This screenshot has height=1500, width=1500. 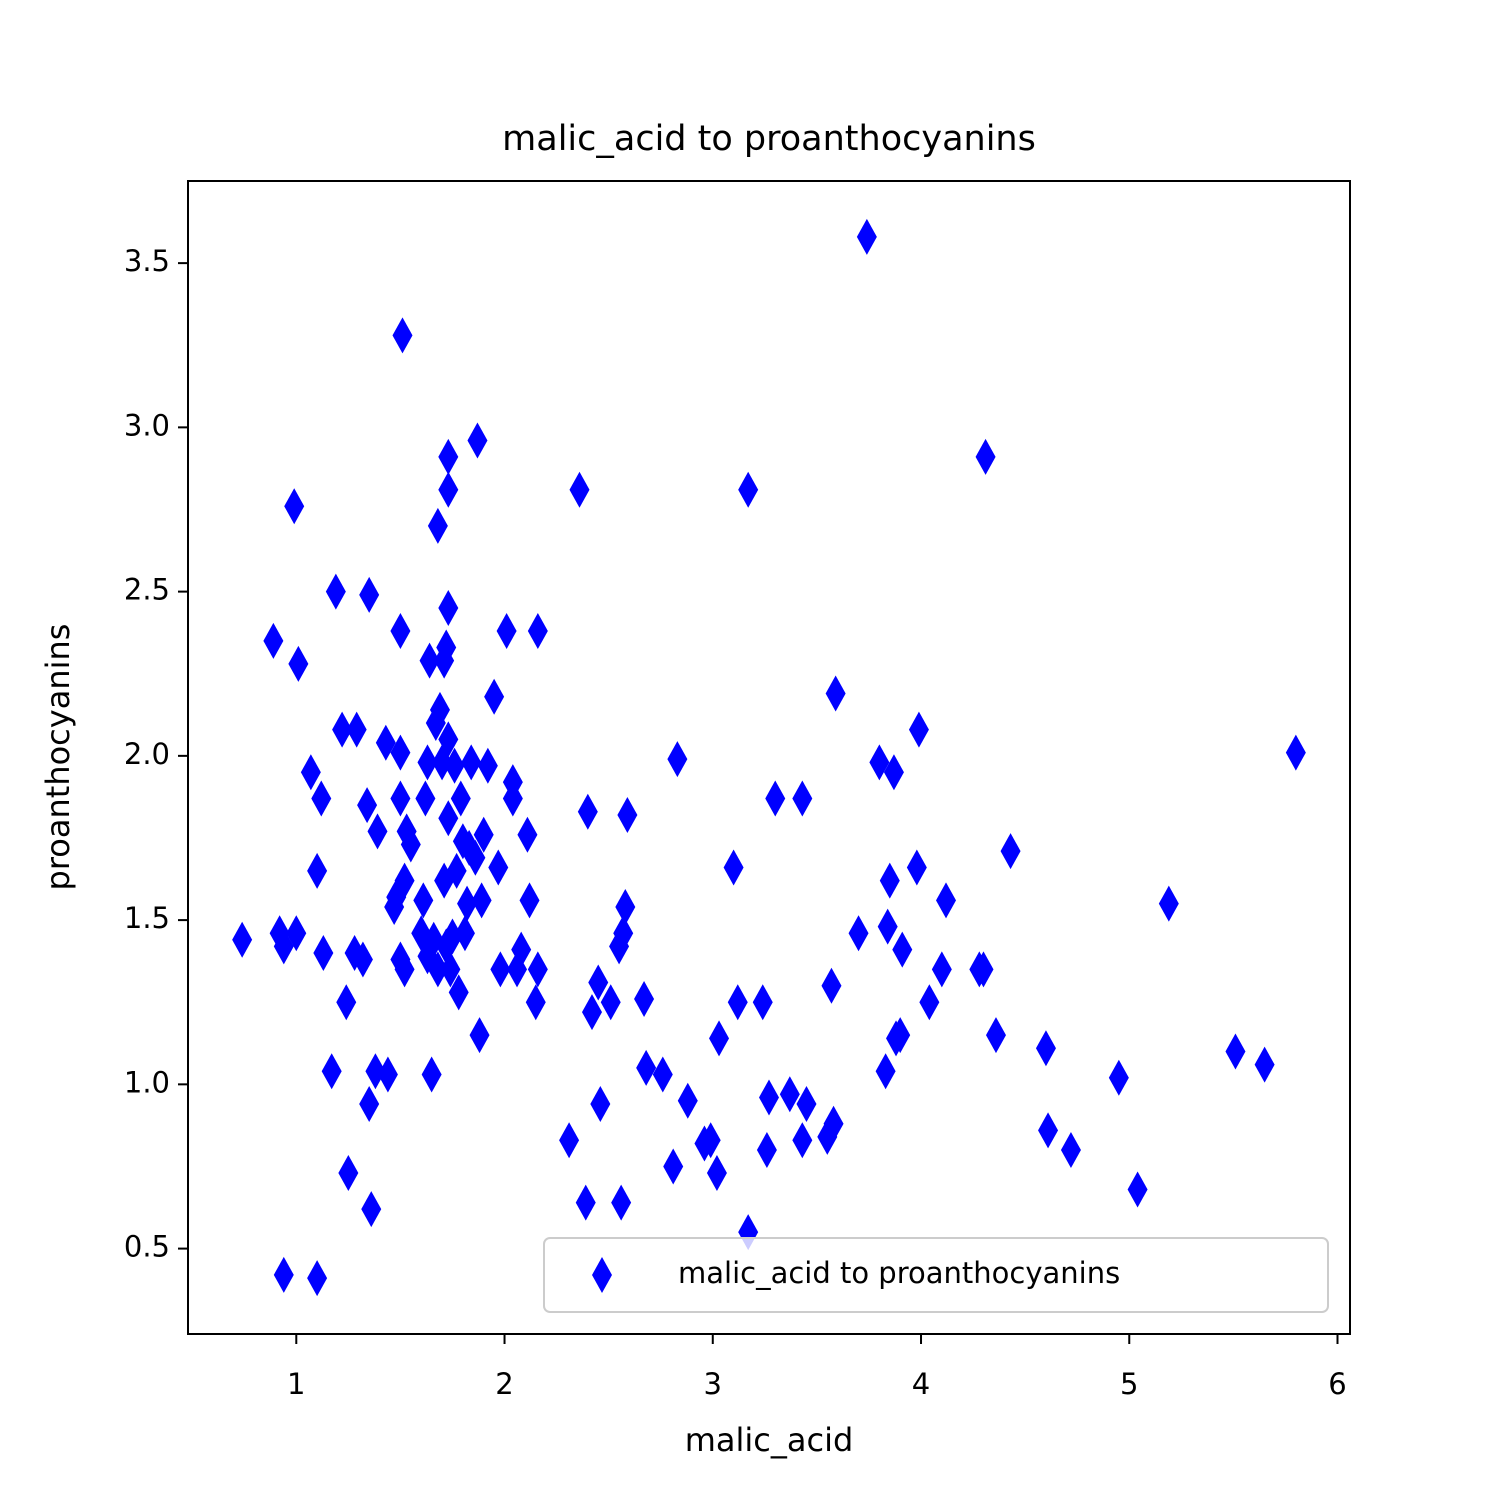 What do you see at coordinates (504, 1384) in the screenshot?
I see `x-tick-label: 2` at bounding box center [504, 1384].